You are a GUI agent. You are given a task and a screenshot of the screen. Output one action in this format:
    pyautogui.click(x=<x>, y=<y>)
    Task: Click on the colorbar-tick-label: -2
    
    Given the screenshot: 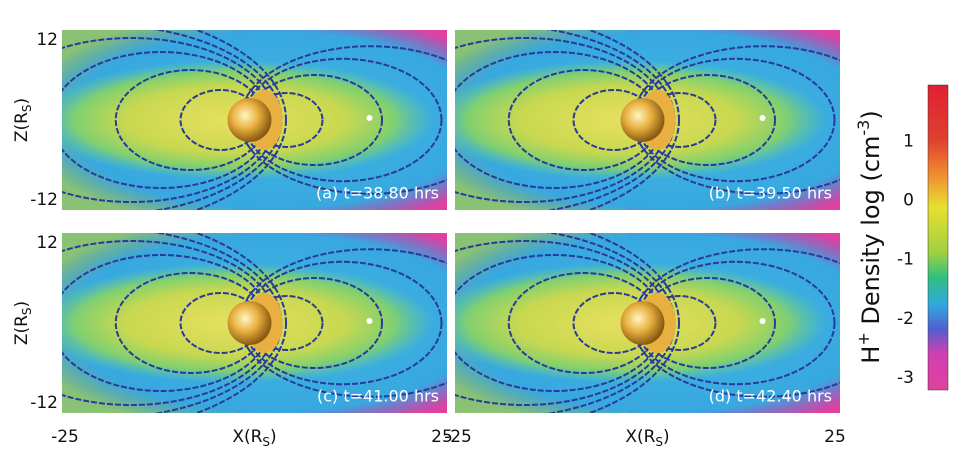 What is the action you would take?
    pyautogui.click(x=905, y=319)
    